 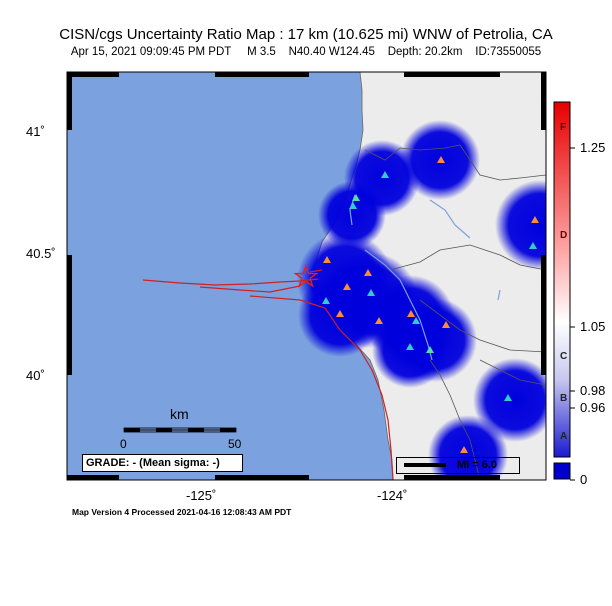 I want to click on cb-letter-d: D, so click(x=564, y=235).